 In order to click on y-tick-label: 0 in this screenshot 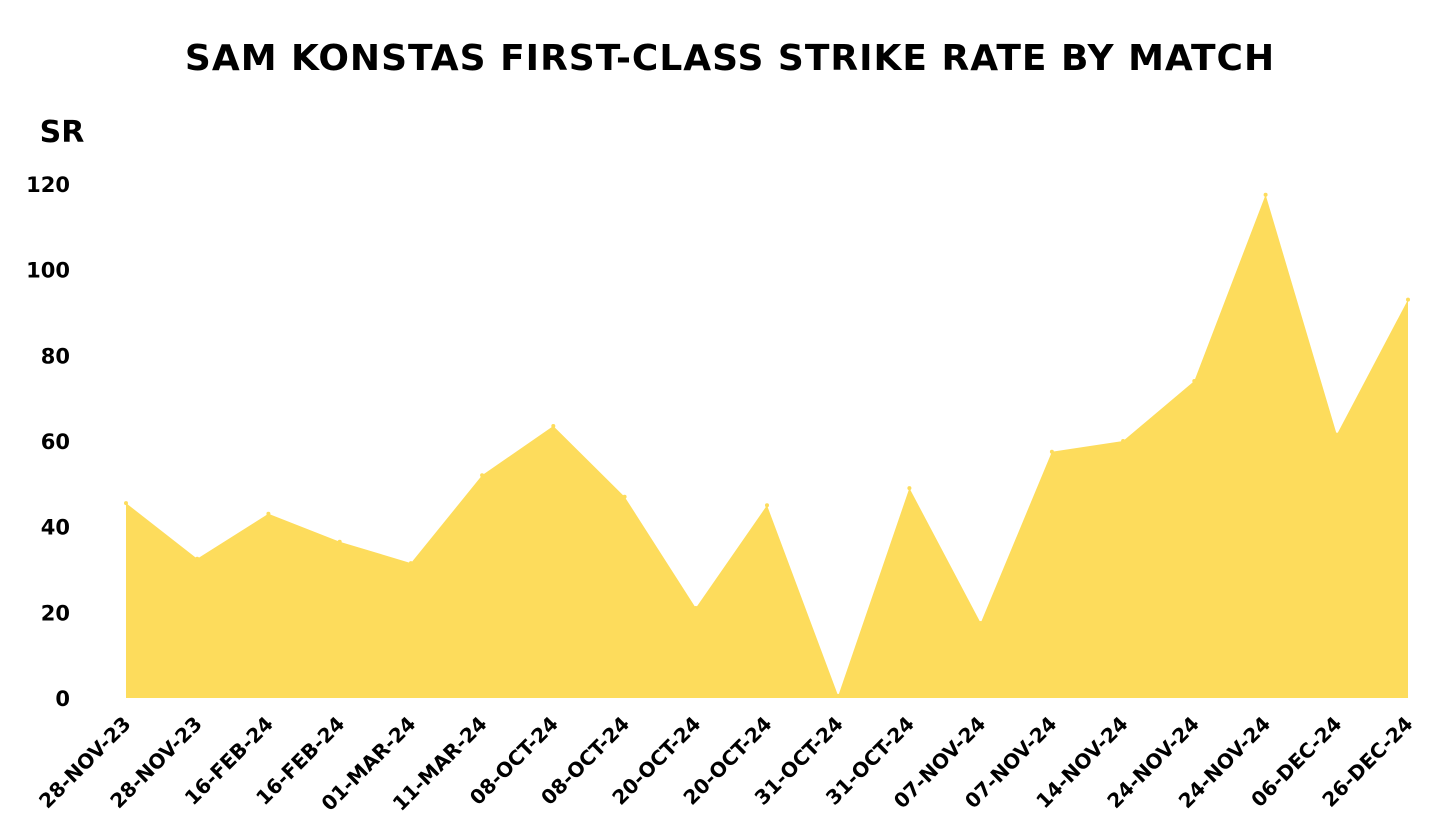, I will do `click(62, 699)`.